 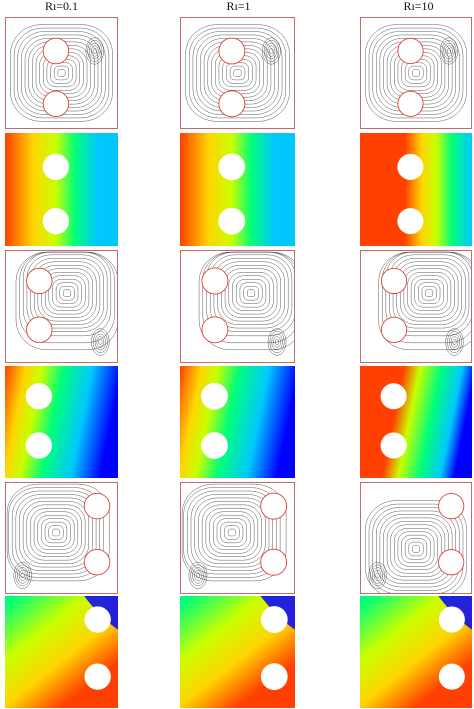 I want to click on temperature-panel-r2-c3, so click(x=416, y=189).